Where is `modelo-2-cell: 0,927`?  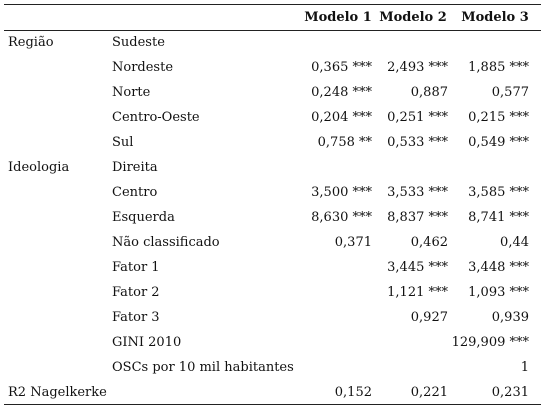 modelo-2-cell: 0,927 is located at coordinates (429, 317).